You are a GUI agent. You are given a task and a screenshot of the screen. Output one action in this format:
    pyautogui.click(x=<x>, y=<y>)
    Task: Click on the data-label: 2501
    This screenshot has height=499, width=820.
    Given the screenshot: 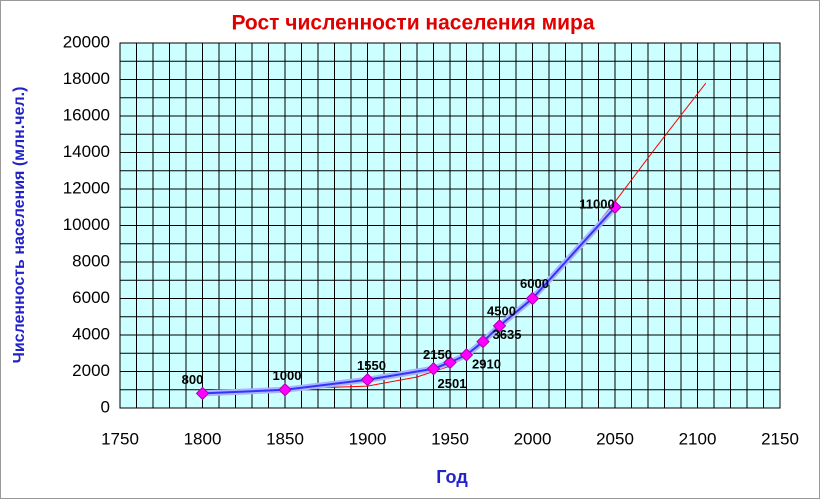 What is the action you would take?
    pyautogui.click(x=452, y=383)
    